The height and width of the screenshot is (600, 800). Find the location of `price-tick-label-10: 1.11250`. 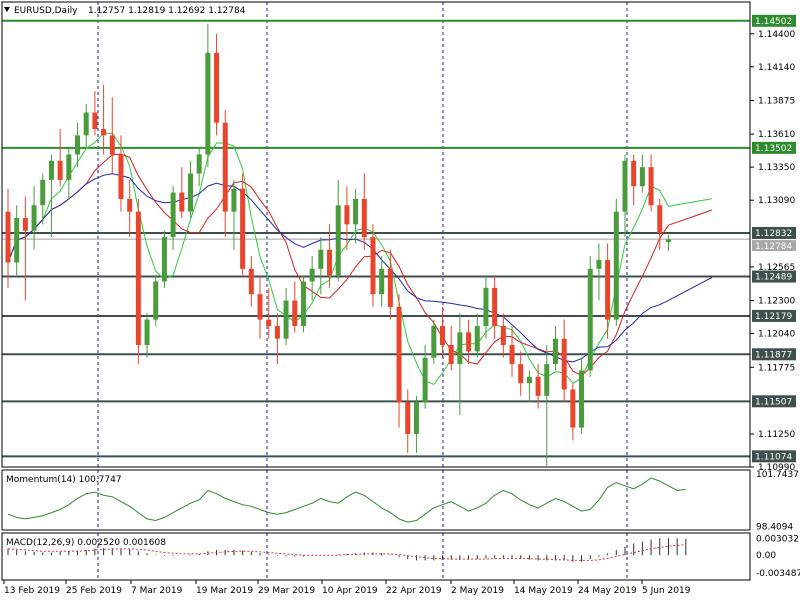

price-tick-label-10: 1.11250 is located at coordinates (776, 435).